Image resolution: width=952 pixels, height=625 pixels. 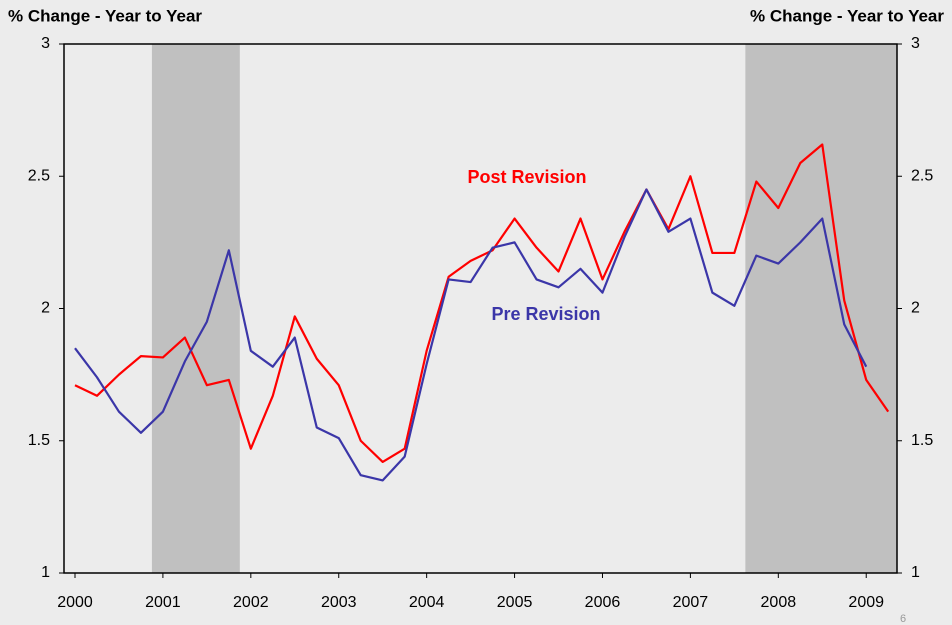 What do you see at coordinates (915, 308) in the screenshot?
I see `y2-tick-label: 2` at bounding box center [915, 308].